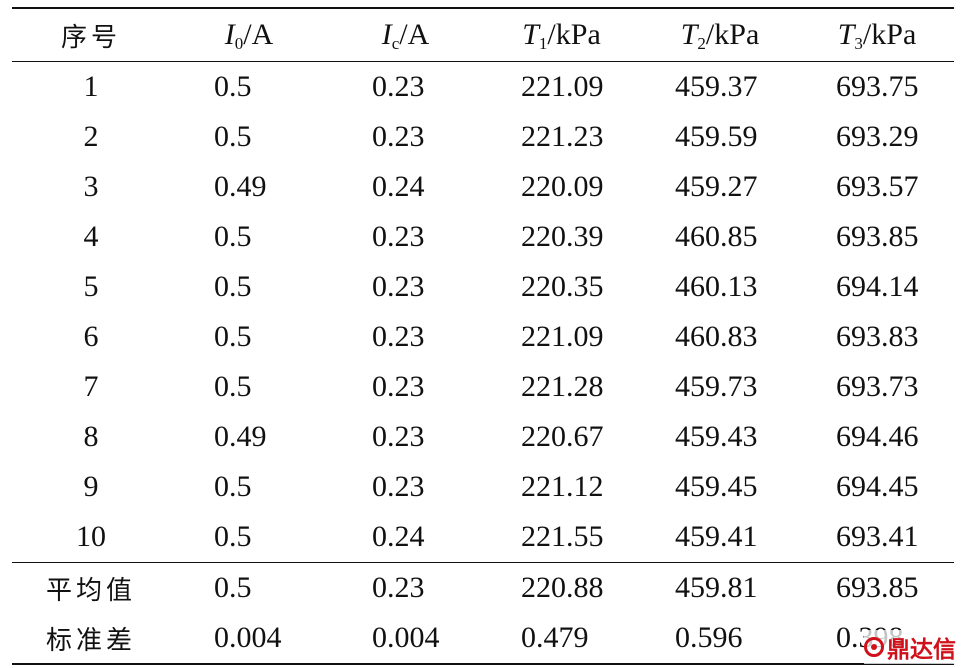 The height and width of the screenshot is (668, 964). I want to click on table-cell: 693.73, so click(877, 386).